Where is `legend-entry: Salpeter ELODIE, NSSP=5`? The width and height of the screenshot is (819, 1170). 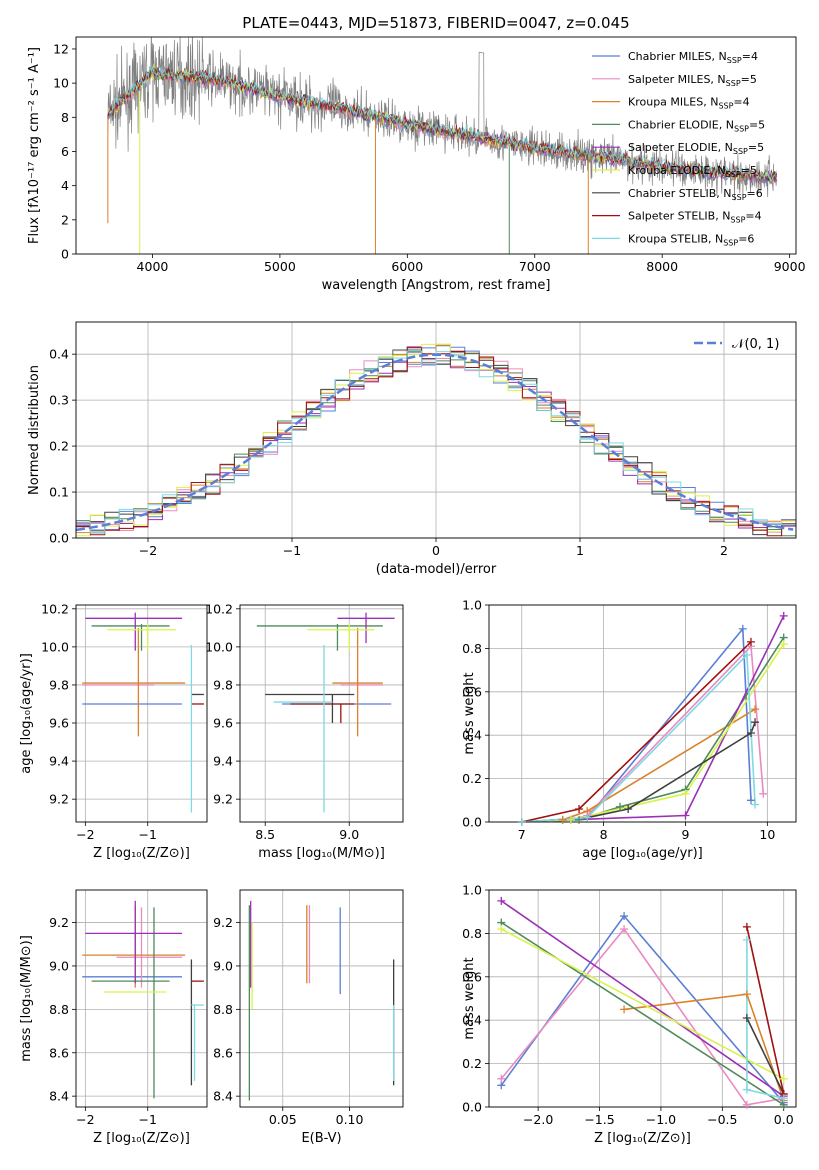 legend-entry: Salpeter ELODIE, NSSP=5 is located at coordinates (696, 148).